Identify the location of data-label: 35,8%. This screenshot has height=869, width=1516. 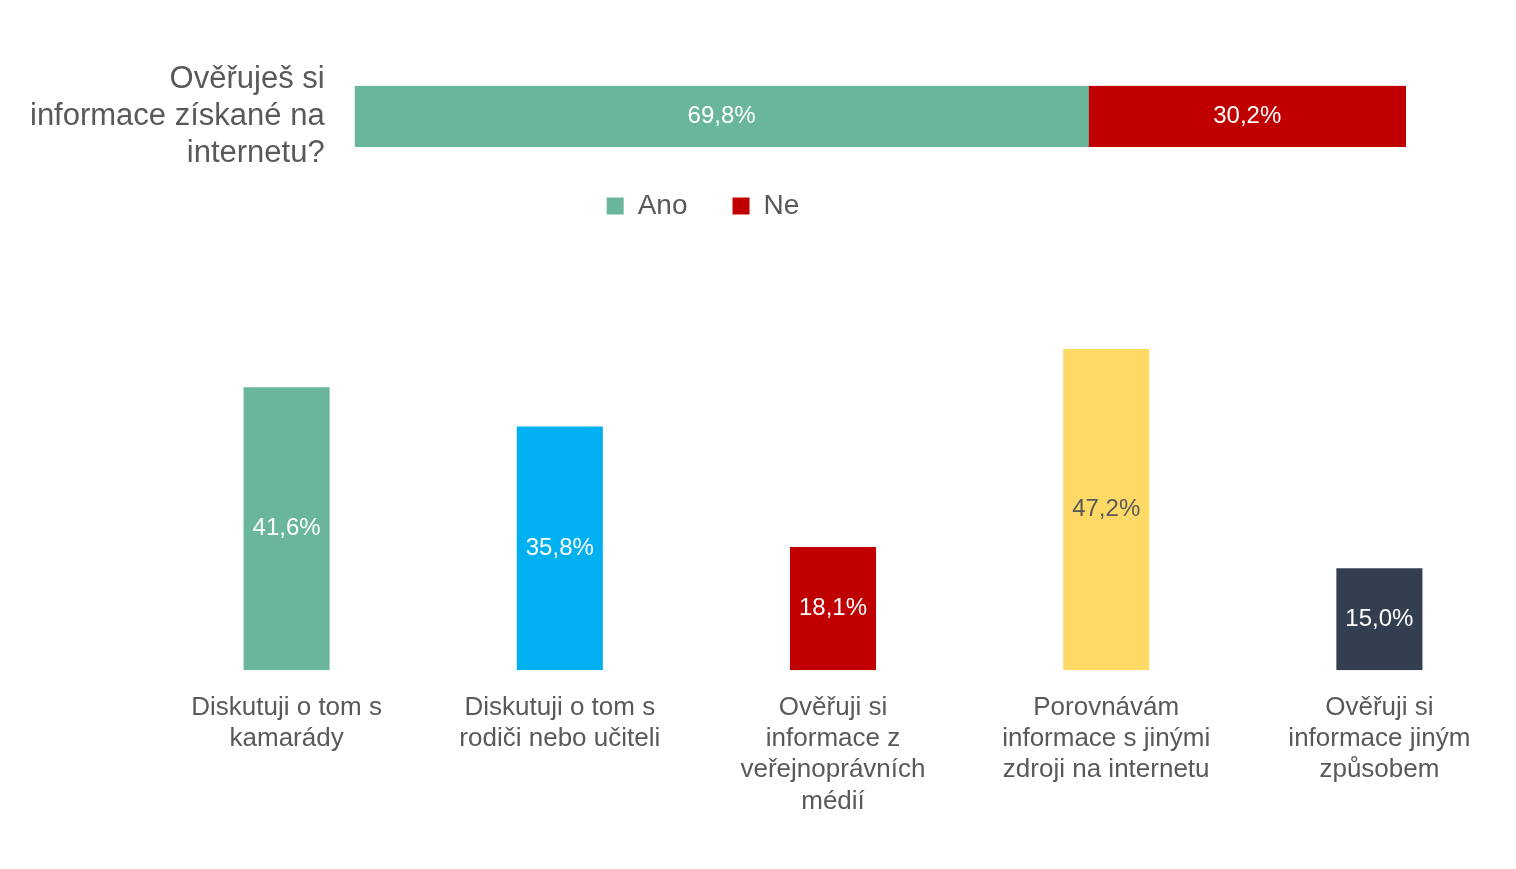
(559, 547).